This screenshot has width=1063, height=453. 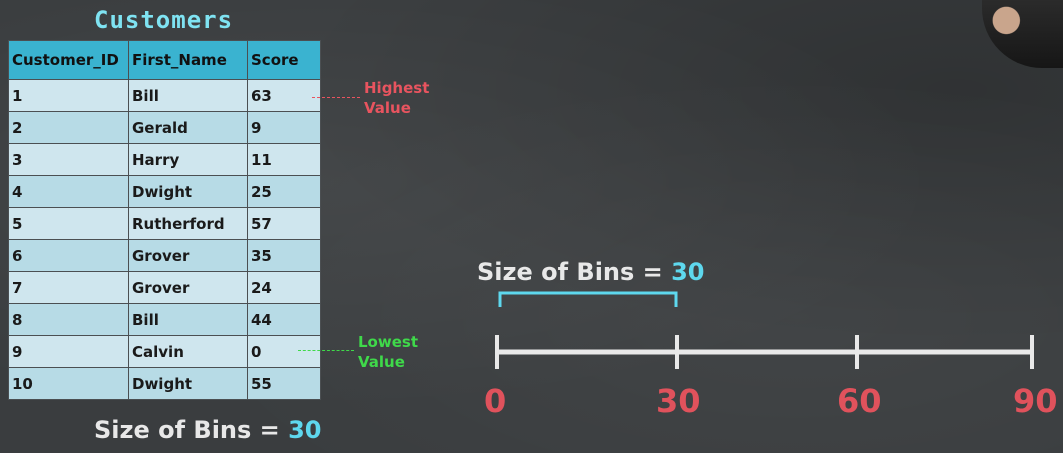 I want to click on cell-first-name: Rutherford, so click(x=188, y=223).